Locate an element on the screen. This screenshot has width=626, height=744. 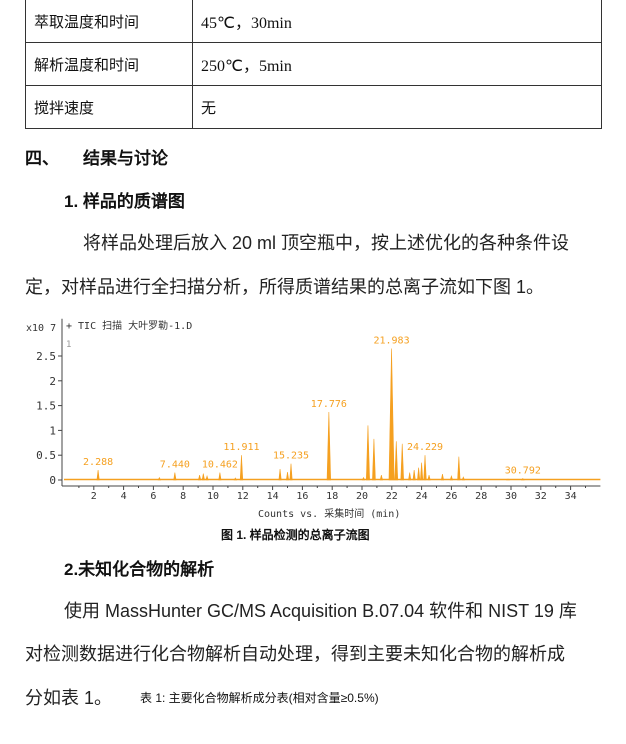
subsection-title: 1. 样品的质谱图 is located at coordinates (124, 201).